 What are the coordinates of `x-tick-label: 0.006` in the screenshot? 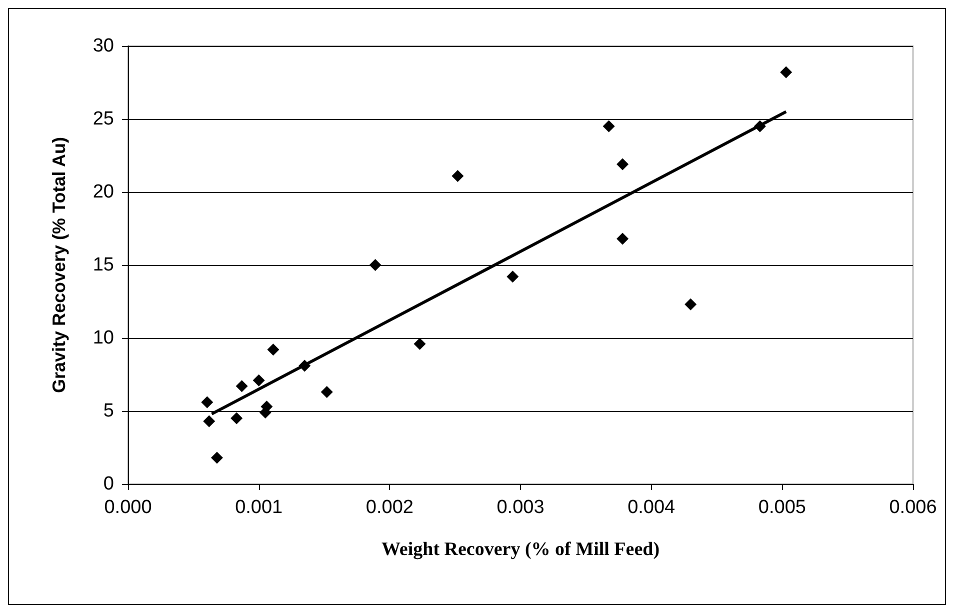 It's located at (913, 507).